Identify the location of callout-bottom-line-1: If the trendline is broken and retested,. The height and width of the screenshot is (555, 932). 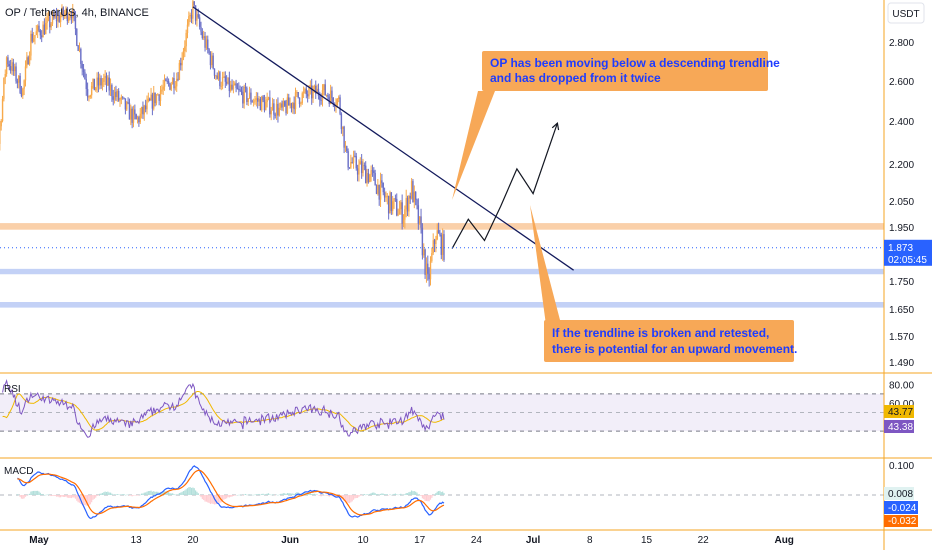
(660, 333).